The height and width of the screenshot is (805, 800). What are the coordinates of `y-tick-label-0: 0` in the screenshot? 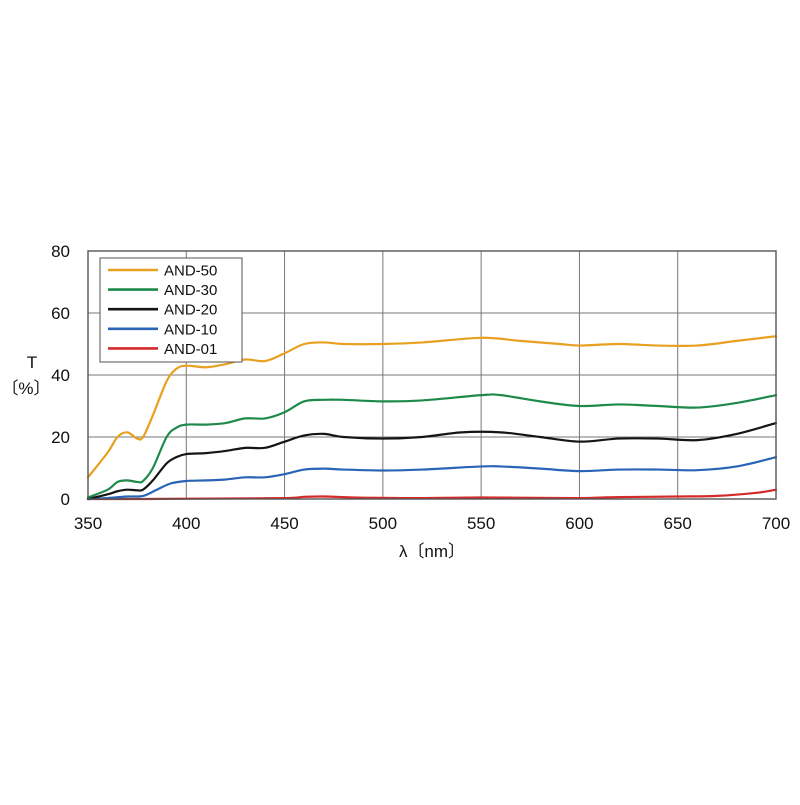 It's located at (65, 499).